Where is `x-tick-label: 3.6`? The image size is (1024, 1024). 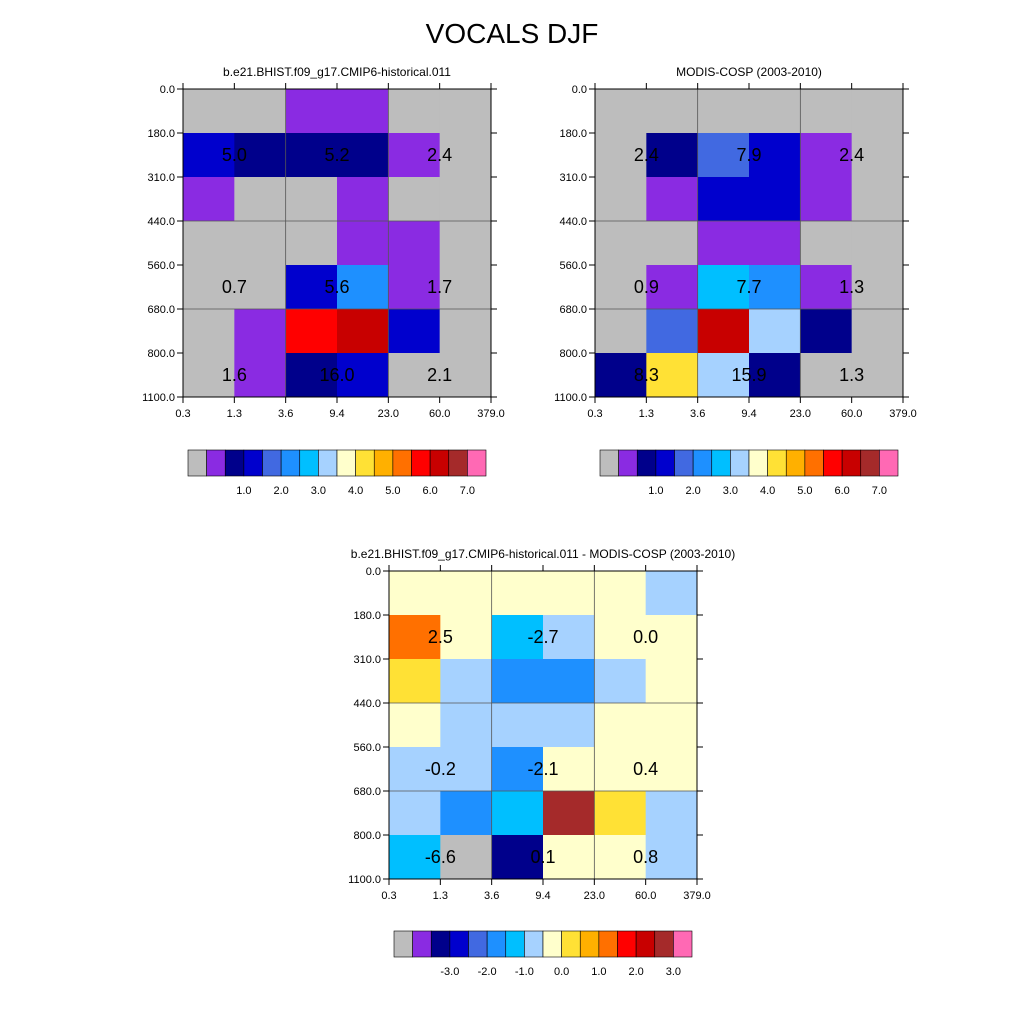 x-tick-label: 3.6 is located at coordinates (491, 896).